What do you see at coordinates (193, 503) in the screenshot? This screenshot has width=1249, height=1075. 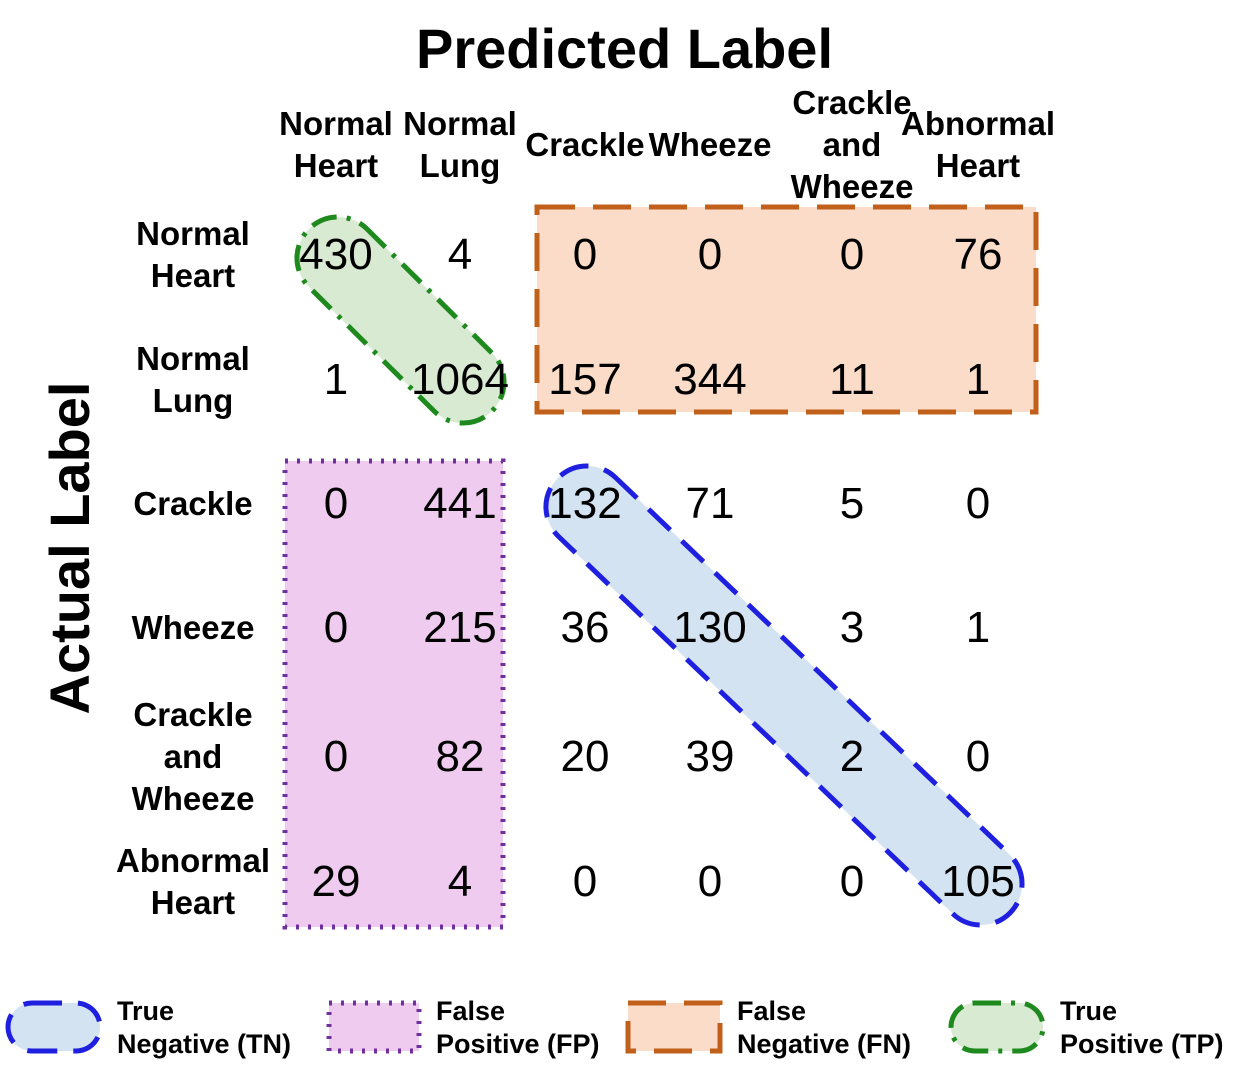 I see `row-label: Crackle` at bounding box center [193, 503].